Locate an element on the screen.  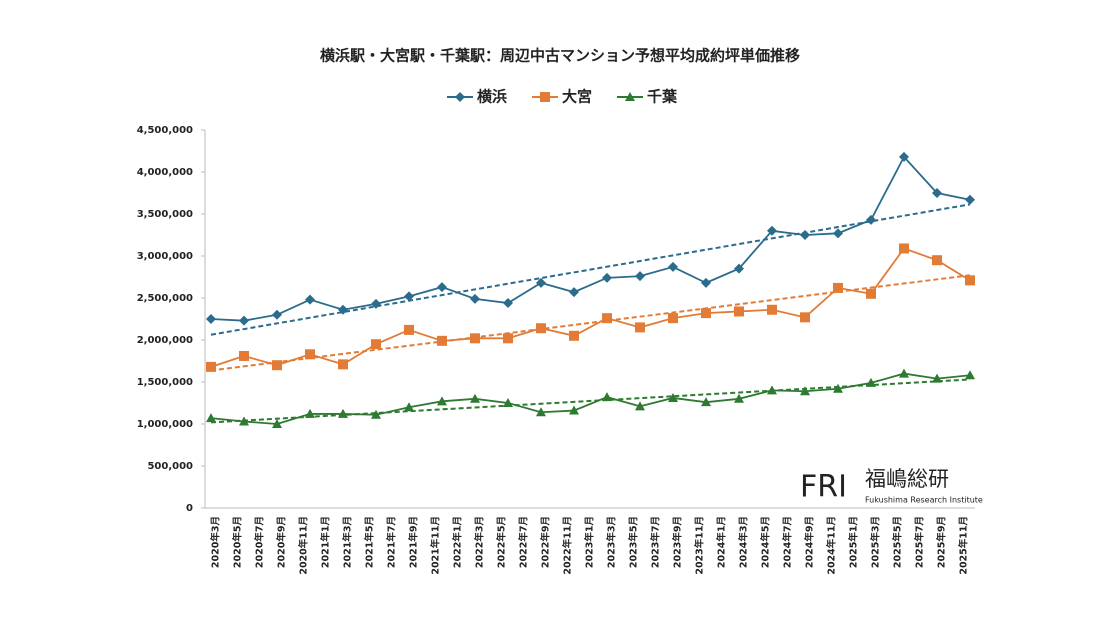
x-tick-label: 2024年1月 is located at coordinates (722, 542).